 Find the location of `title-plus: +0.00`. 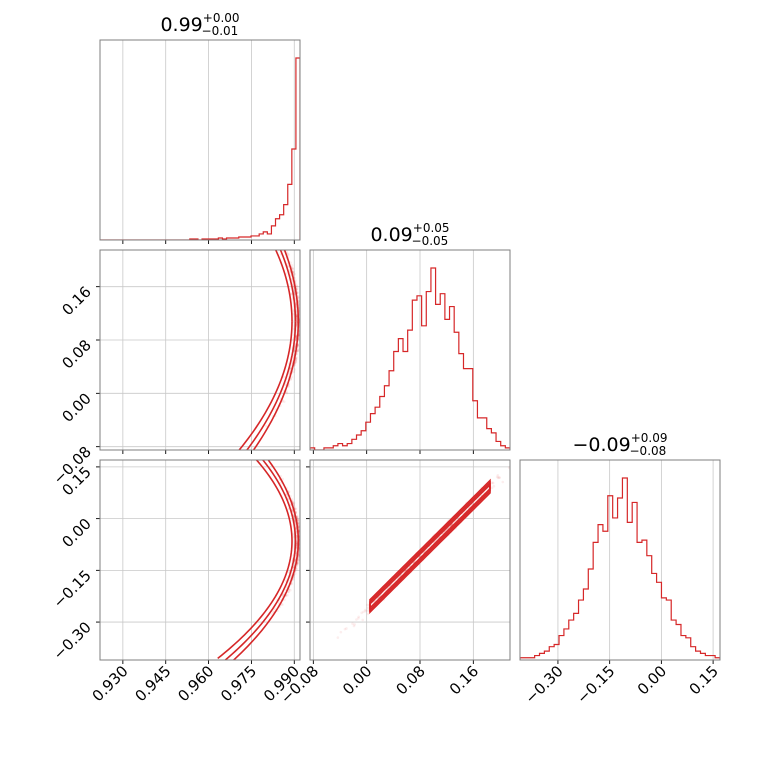

title-plus: +0.00 is located at coordinates (221, 18).